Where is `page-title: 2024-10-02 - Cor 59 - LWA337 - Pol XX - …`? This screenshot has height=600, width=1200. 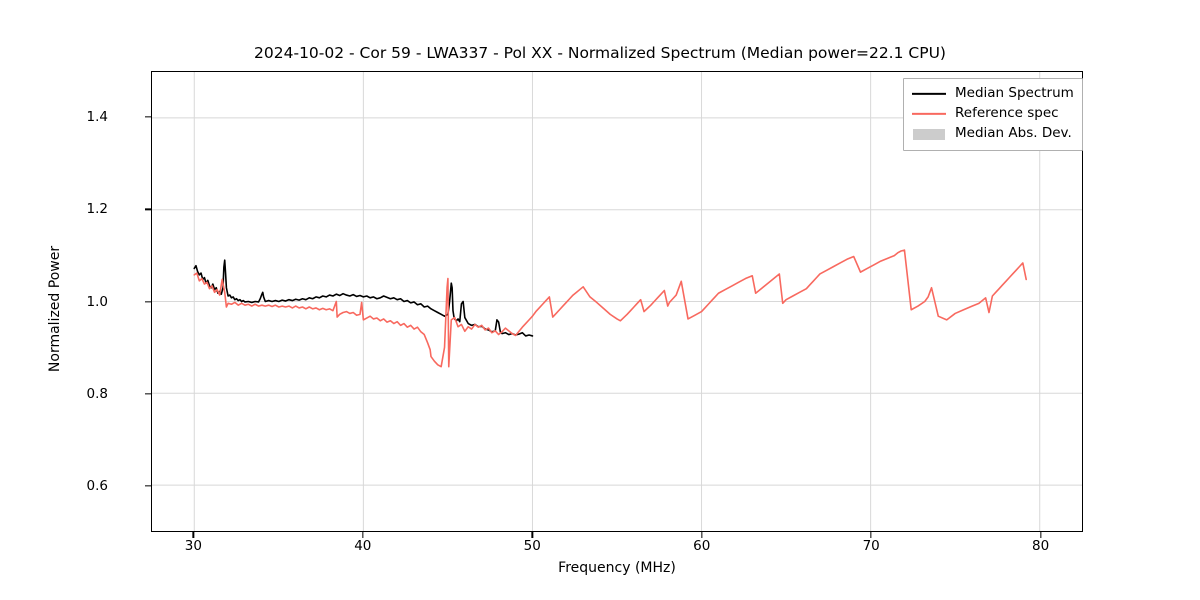 page-title: 2024-10-02 - Cor 59 - LWA337 - Pol XX - … is located at coordinates (600, 53).